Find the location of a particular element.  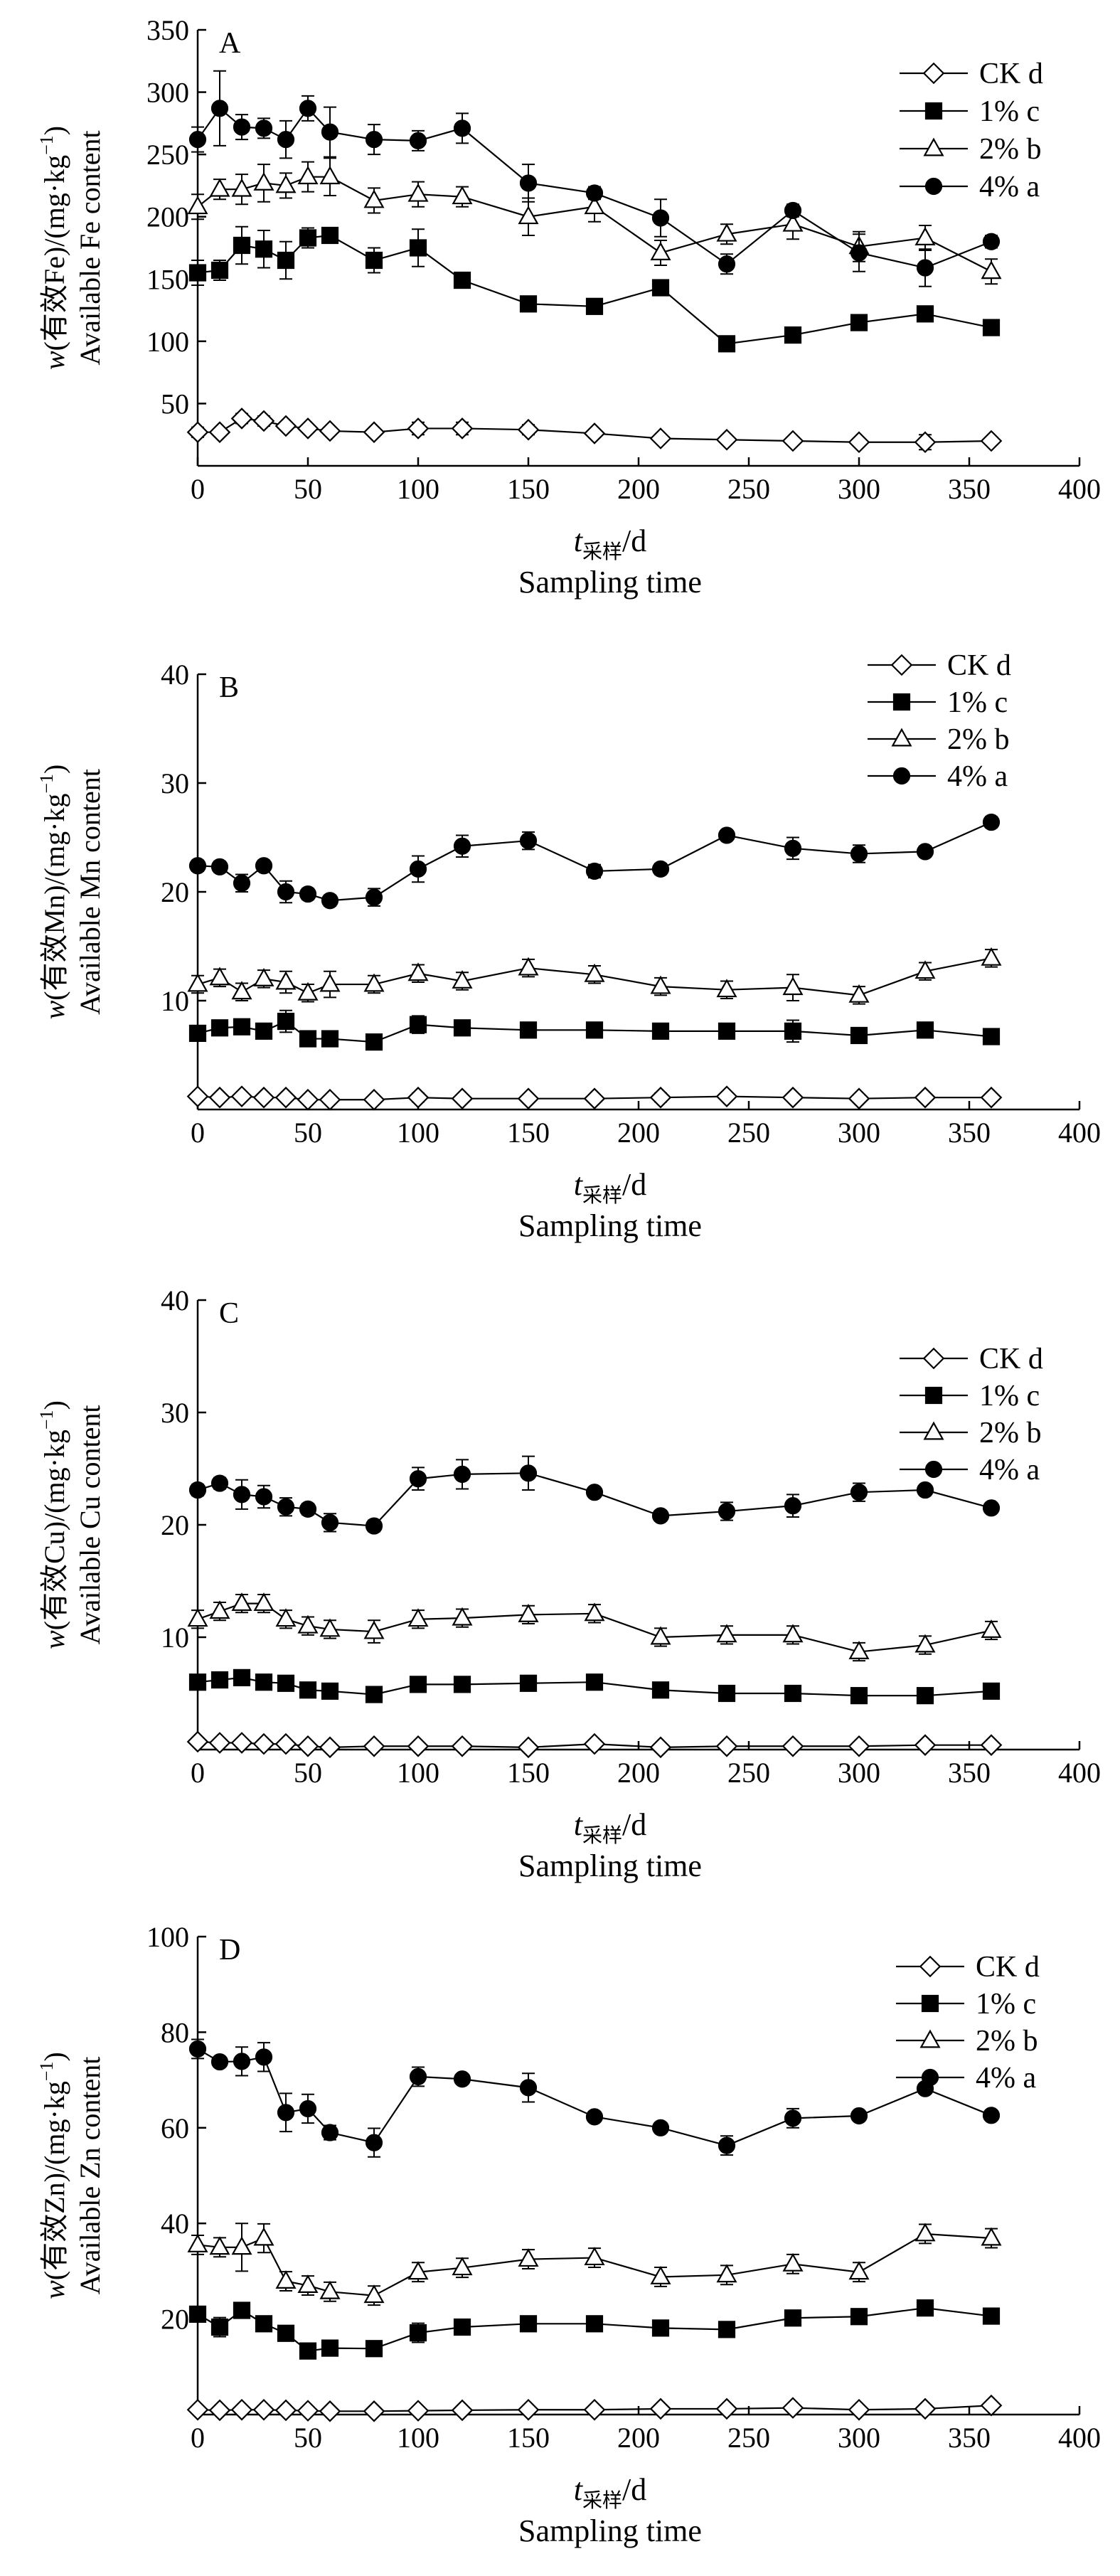

y-tick-label: 300 is located at coordinates (167, 93).